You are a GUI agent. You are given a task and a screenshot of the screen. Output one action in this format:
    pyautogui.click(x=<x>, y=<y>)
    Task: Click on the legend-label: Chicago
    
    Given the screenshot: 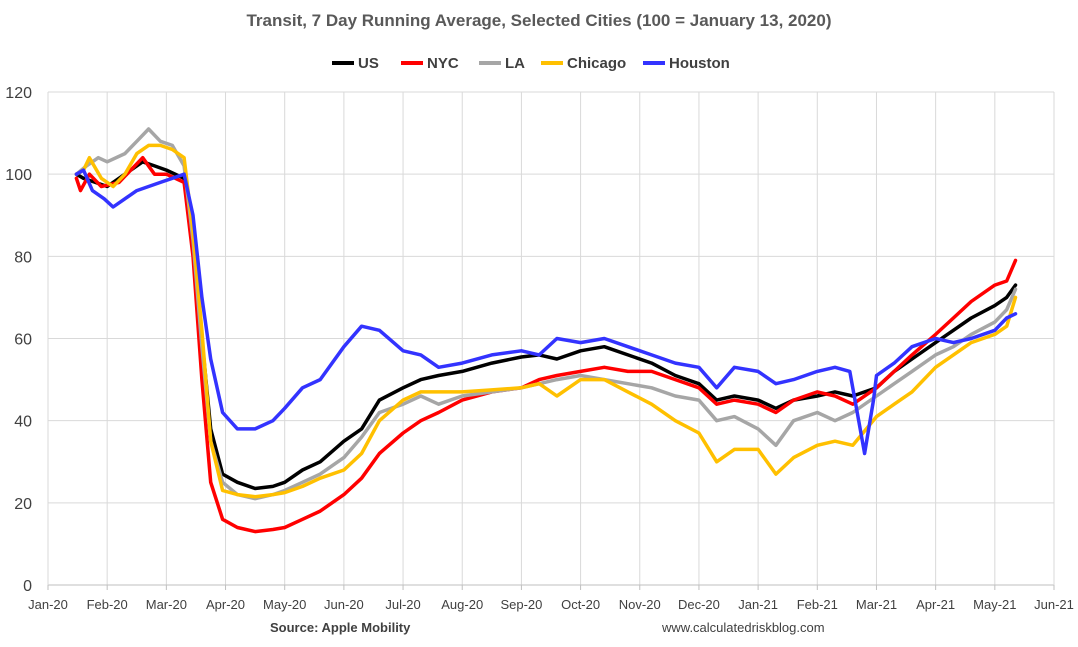 What is the action you would take?
    pyautogui.click(x=596, y=63)
    